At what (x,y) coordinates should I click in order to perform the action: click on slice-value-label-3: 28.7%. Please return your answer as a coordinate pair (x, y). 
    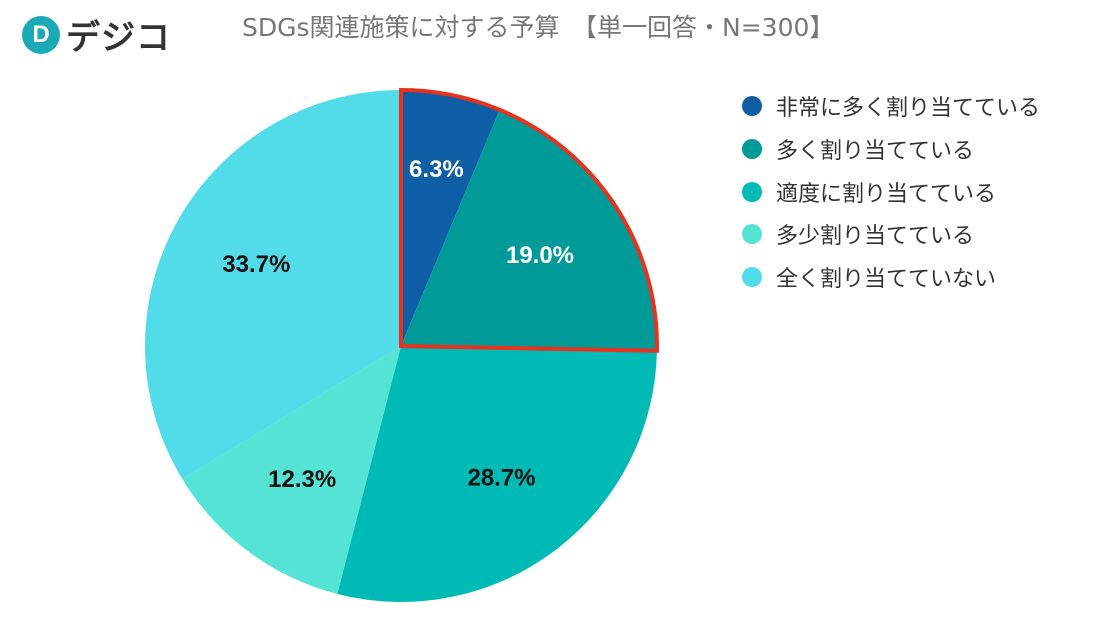
    Looking at the image, I should click on (501, 478).